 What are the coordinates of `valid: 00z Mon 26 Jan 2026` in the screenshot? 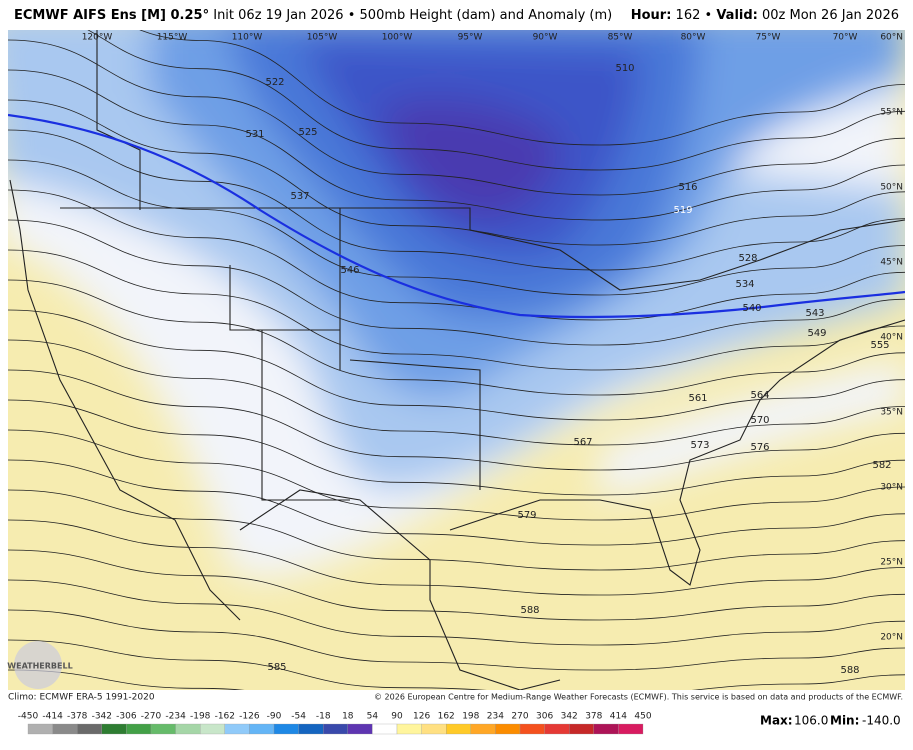 It's located at (830, 15).